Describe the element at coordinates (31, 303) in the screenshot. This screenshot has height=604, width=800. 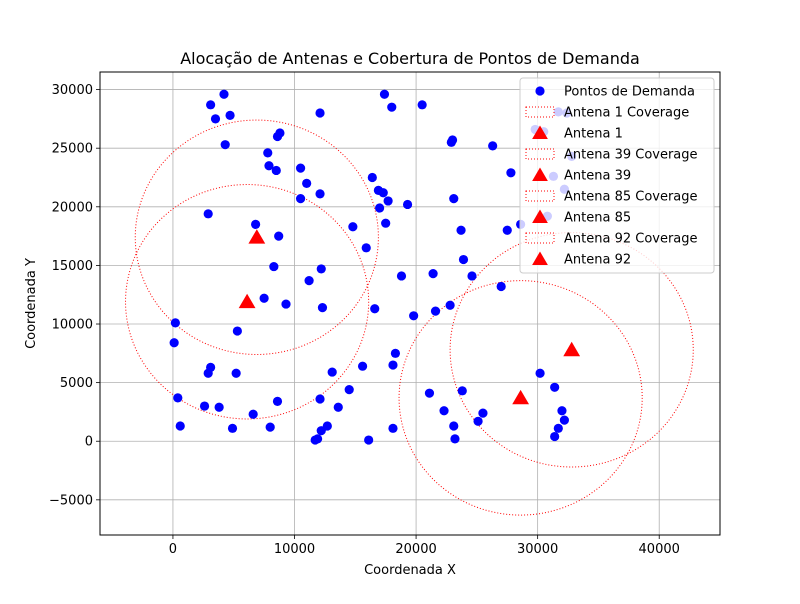
I see `y-axis-label: Coordenada Y` at that location.